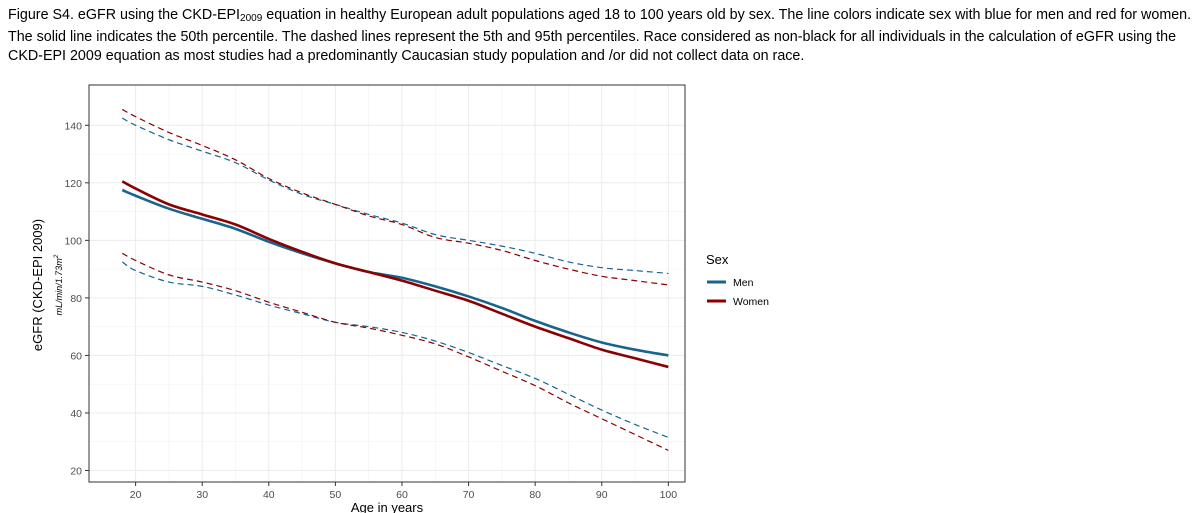  Describe the element at coordinates (743, 283) in the screenshot. I see `legend-label-men: Men` at that location.